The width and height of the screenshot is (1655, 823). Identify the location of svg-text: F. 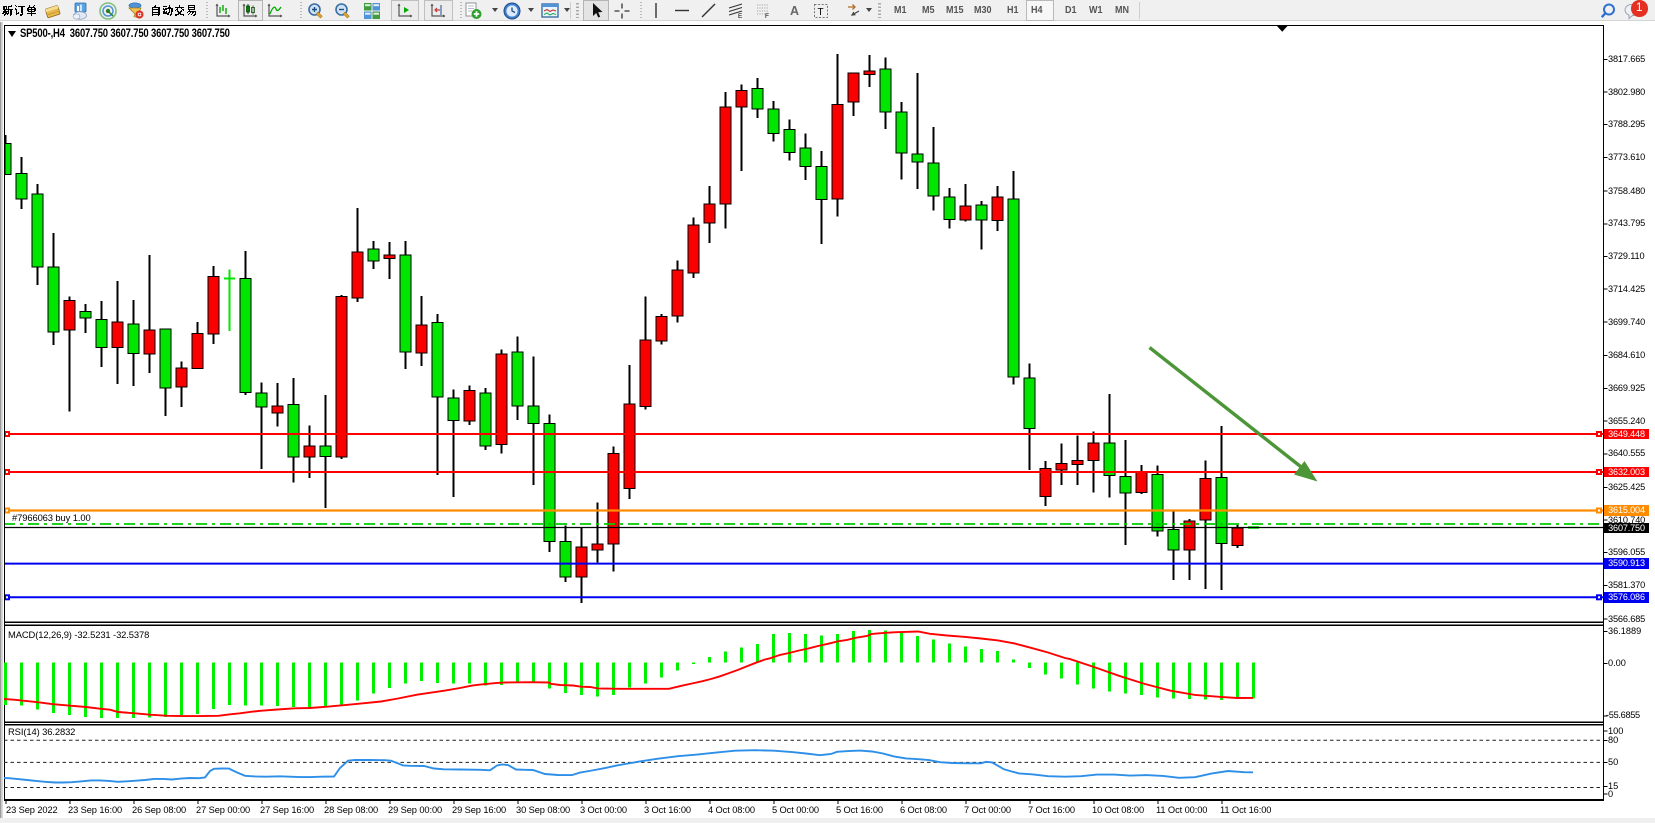
(767, 16).